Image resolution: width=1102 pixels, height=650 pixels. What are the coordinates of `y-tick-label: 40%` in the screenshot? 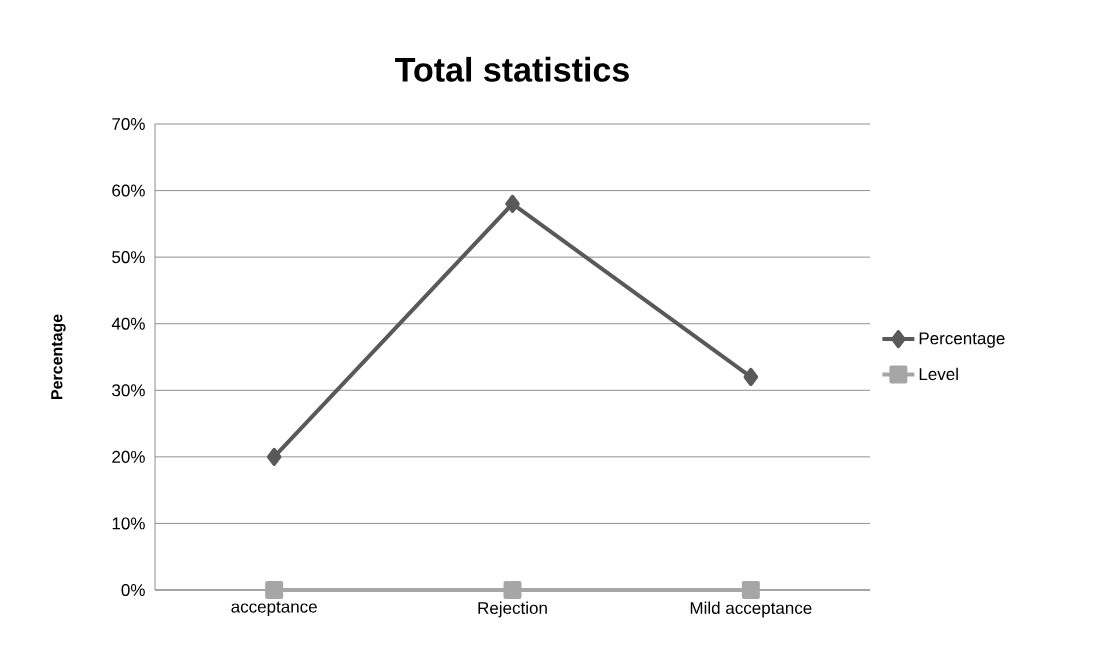 It's located at (128, 323).